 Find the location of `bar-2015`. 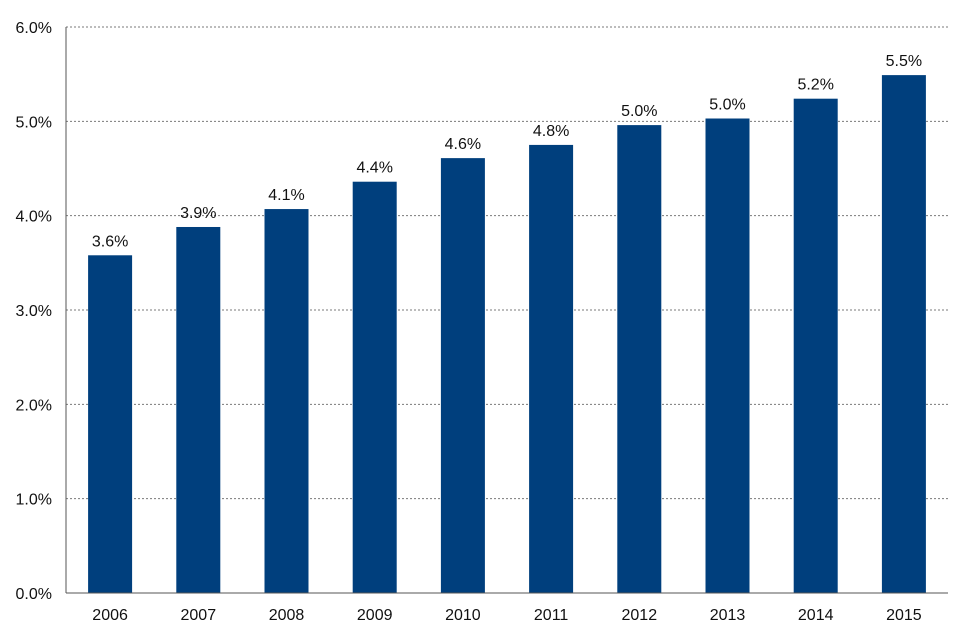

bar-2015 is located at coordinates (903, 334).